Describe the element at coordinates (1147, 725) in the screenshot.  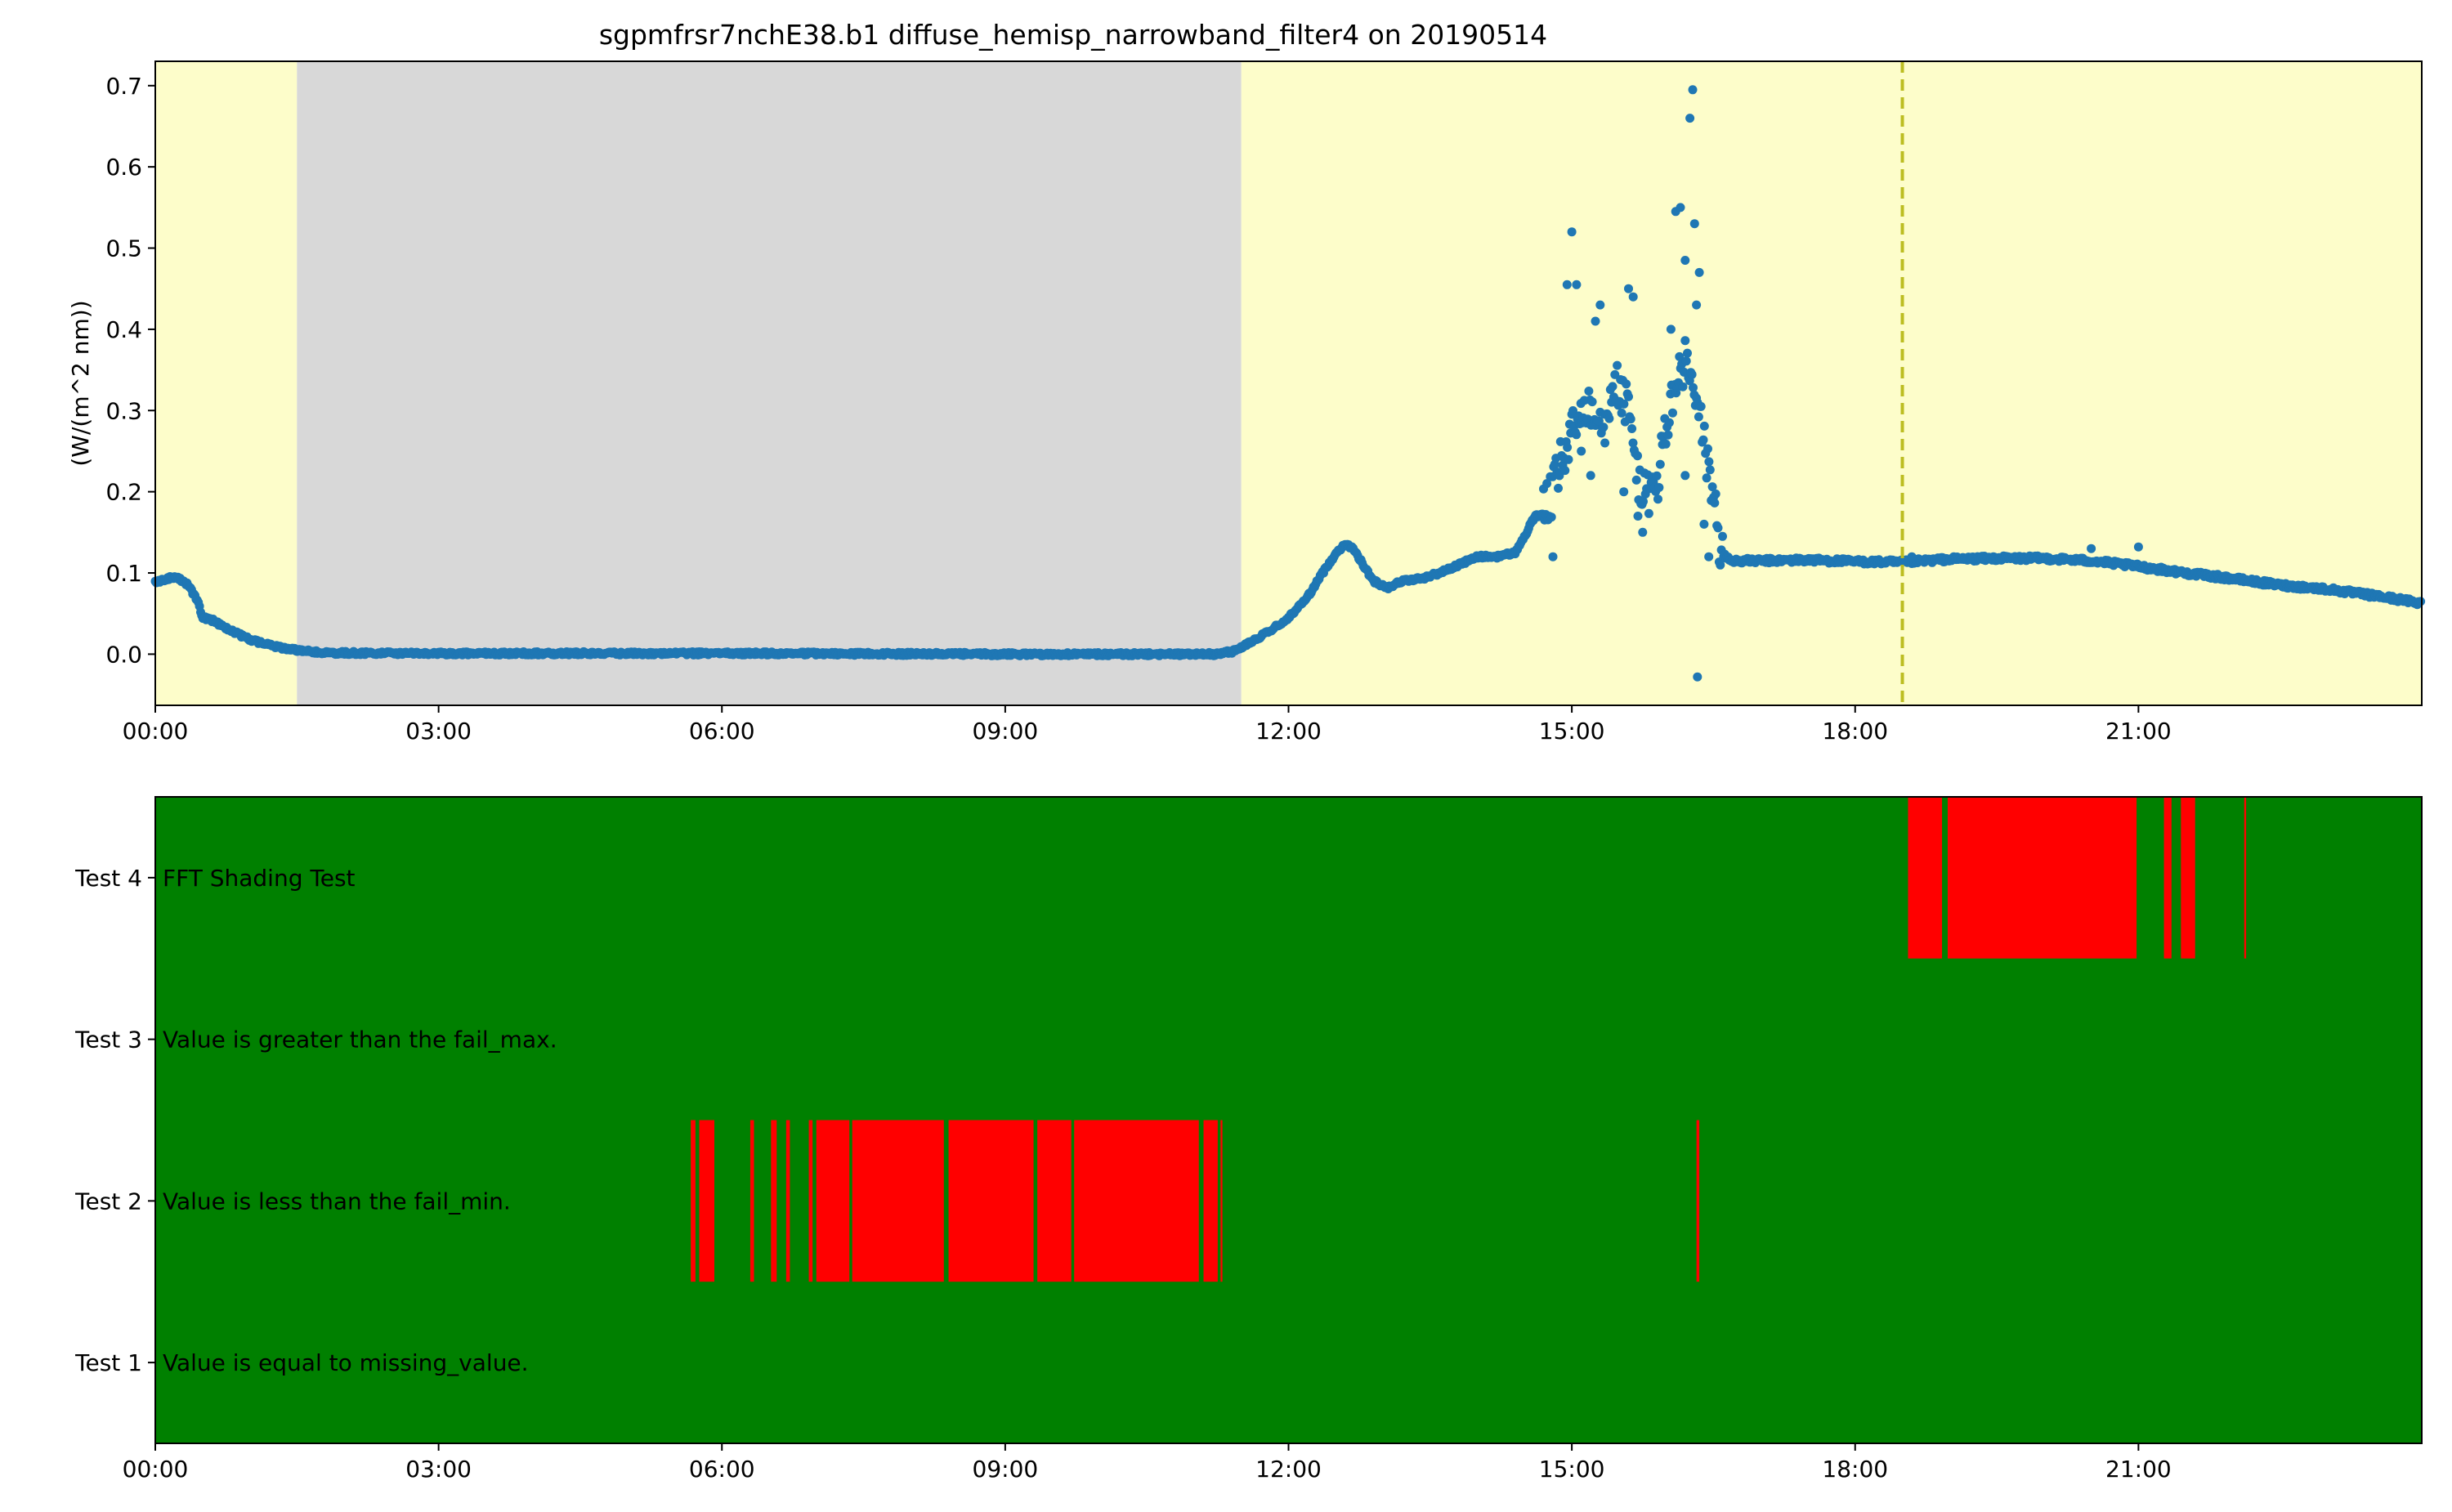
I see `top-x-axis: 00:00 03:00 06:00 09:00 12:00 15:00 18:00 21:00` at that location.